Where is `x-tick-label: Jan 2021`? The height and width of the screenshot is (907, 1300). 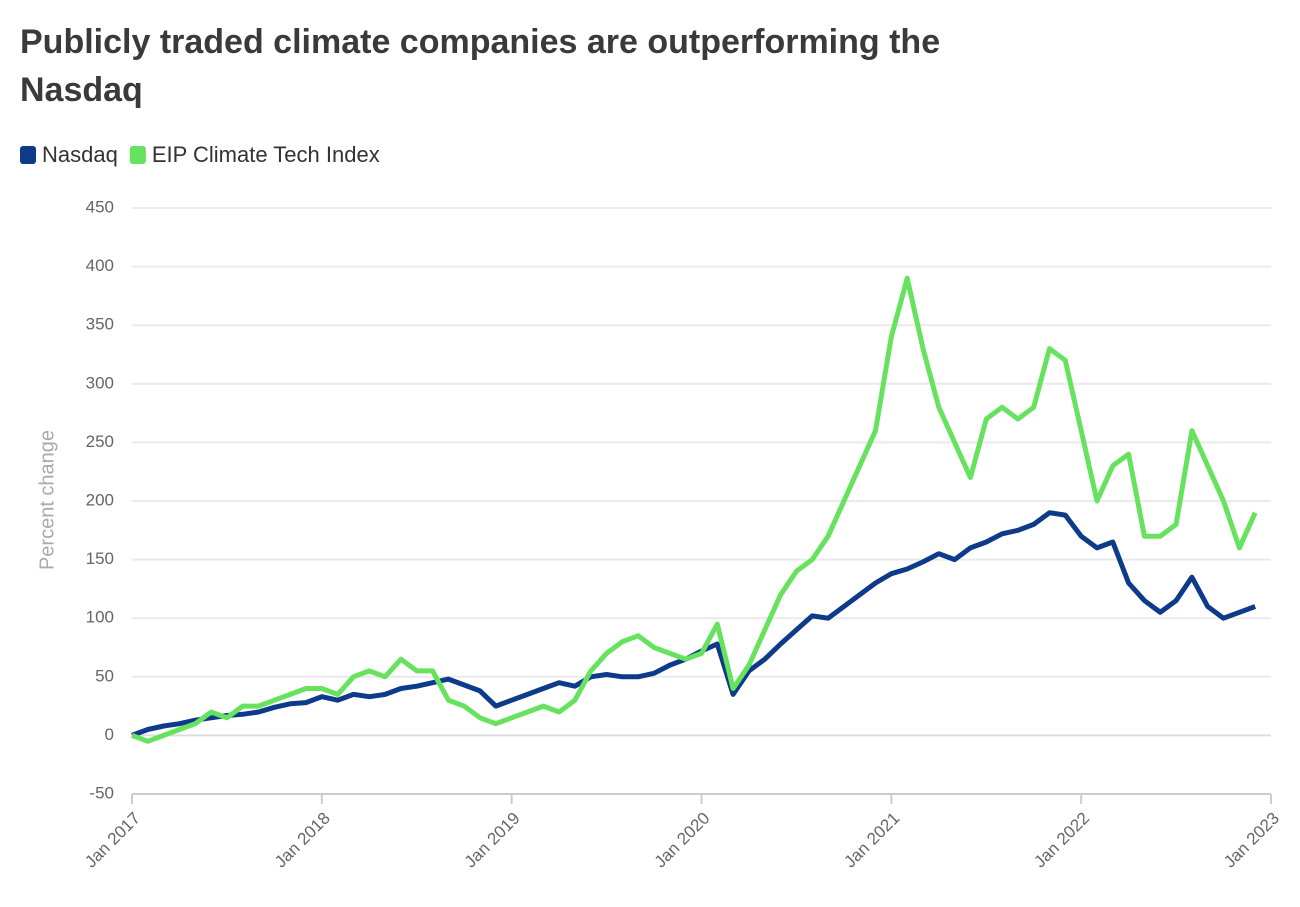 x-tick-label: Jan 2021 is located at coordinates (871, 840).